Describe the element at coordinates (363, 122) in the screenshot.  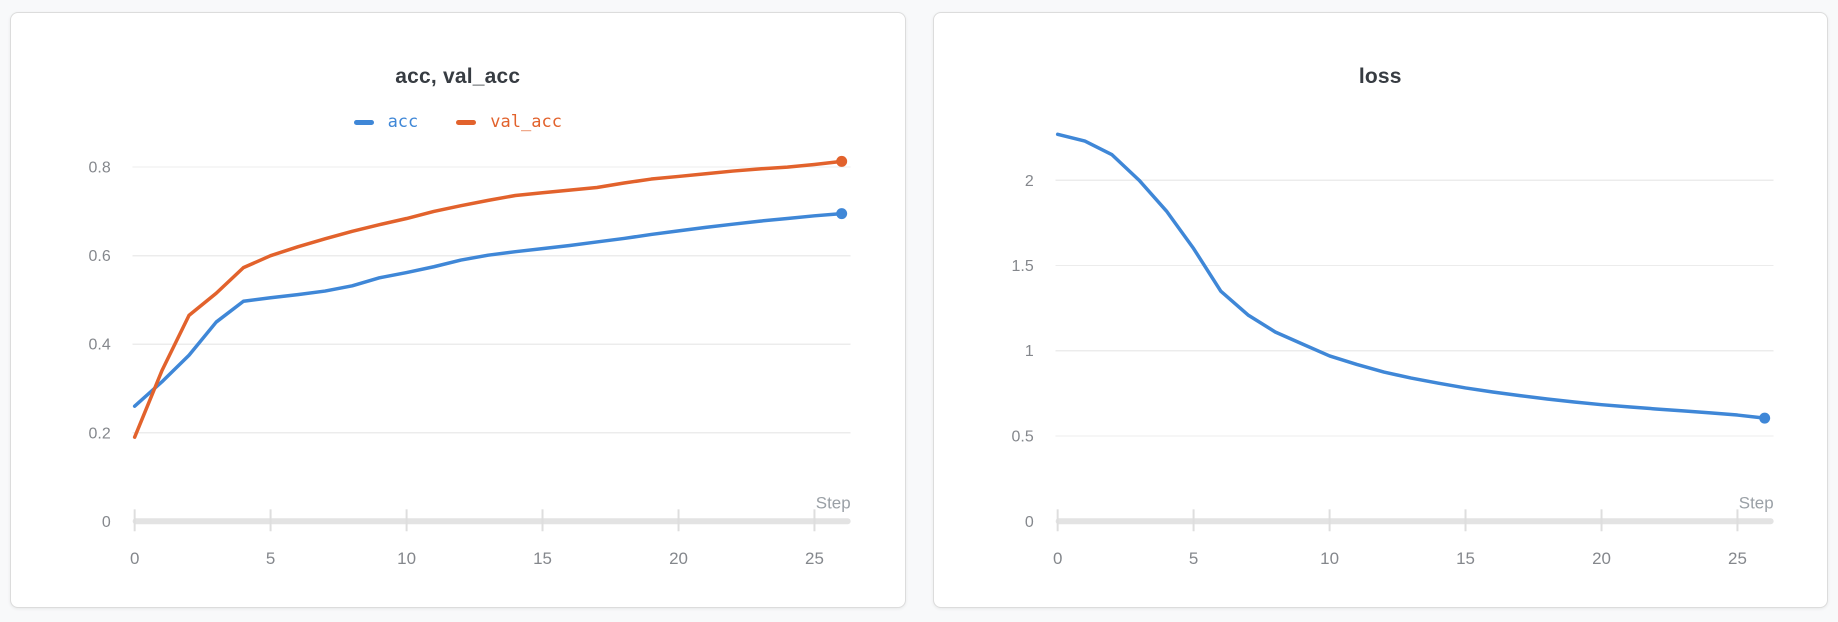
I see `legend-swatch-acc` at that location.